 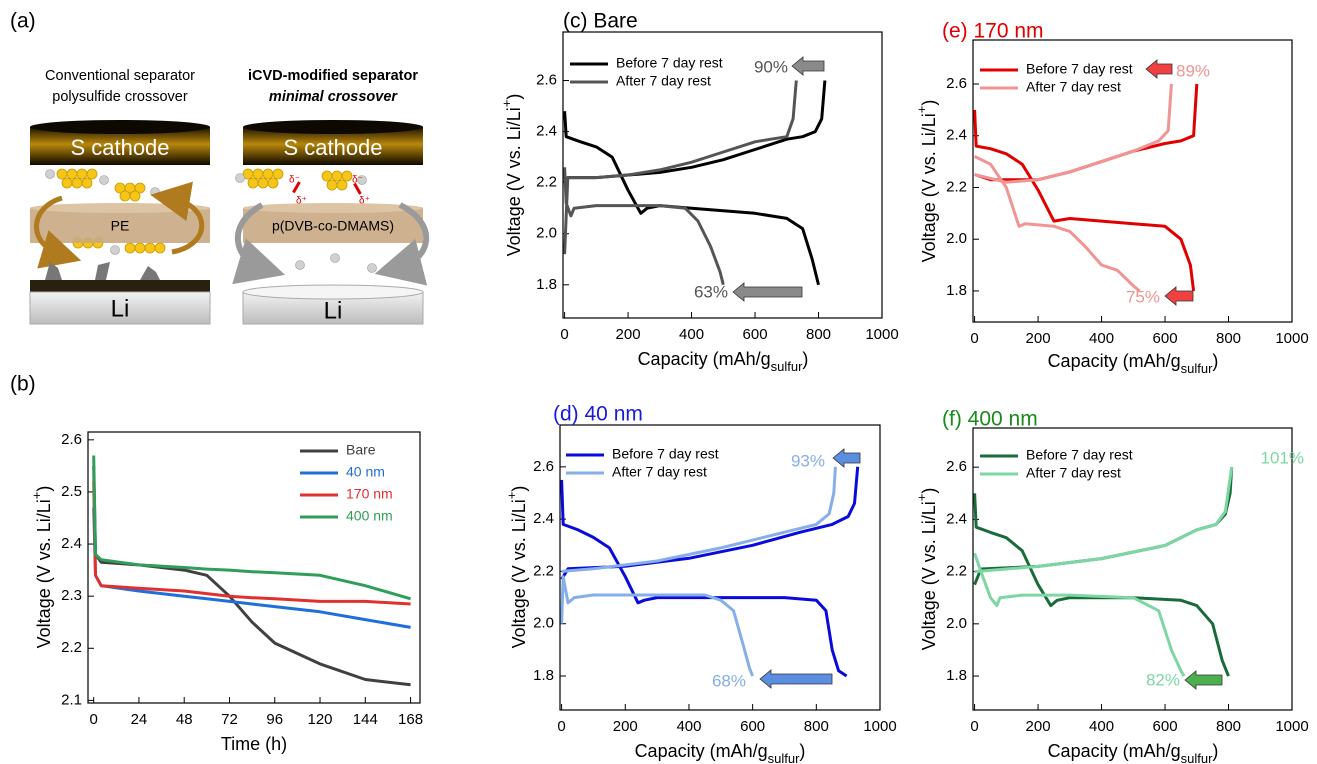 I want to click on x-tick-label: 48, so click(x=184, y=719).